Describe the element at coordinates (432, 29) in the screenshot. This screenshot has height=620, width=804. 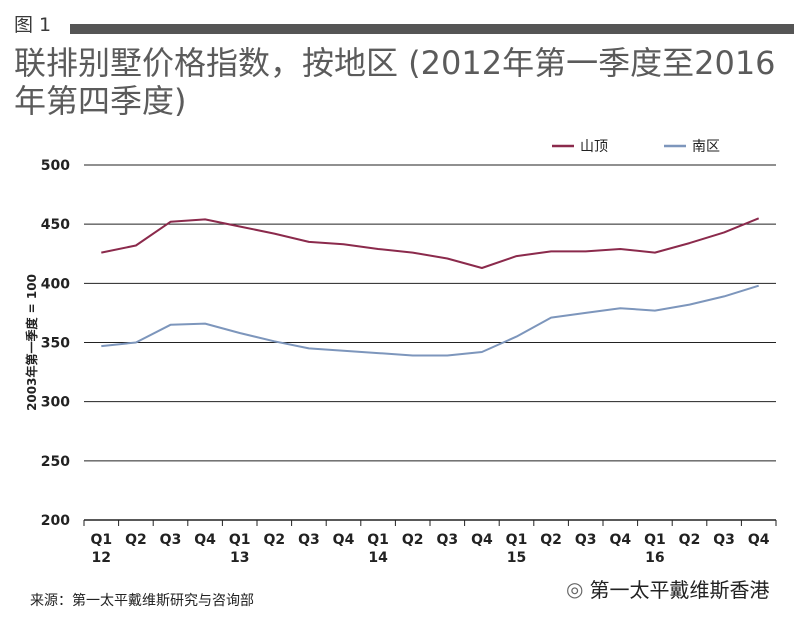
I see `figure-header-bar` at that location.